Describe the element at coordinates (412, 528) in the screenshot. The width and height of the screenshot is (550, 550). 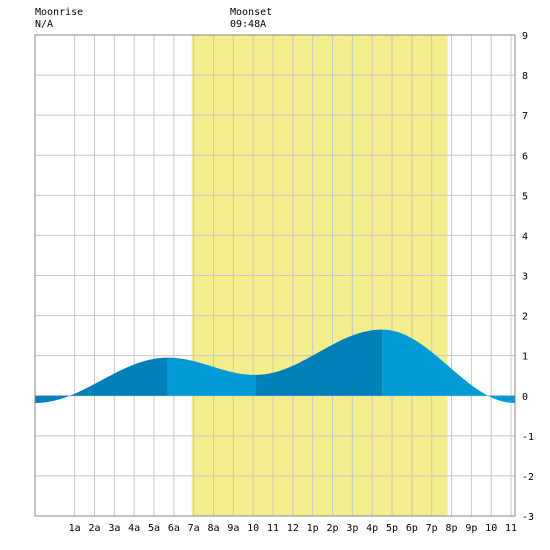
I see `x-tick-label: 6p` at that location.